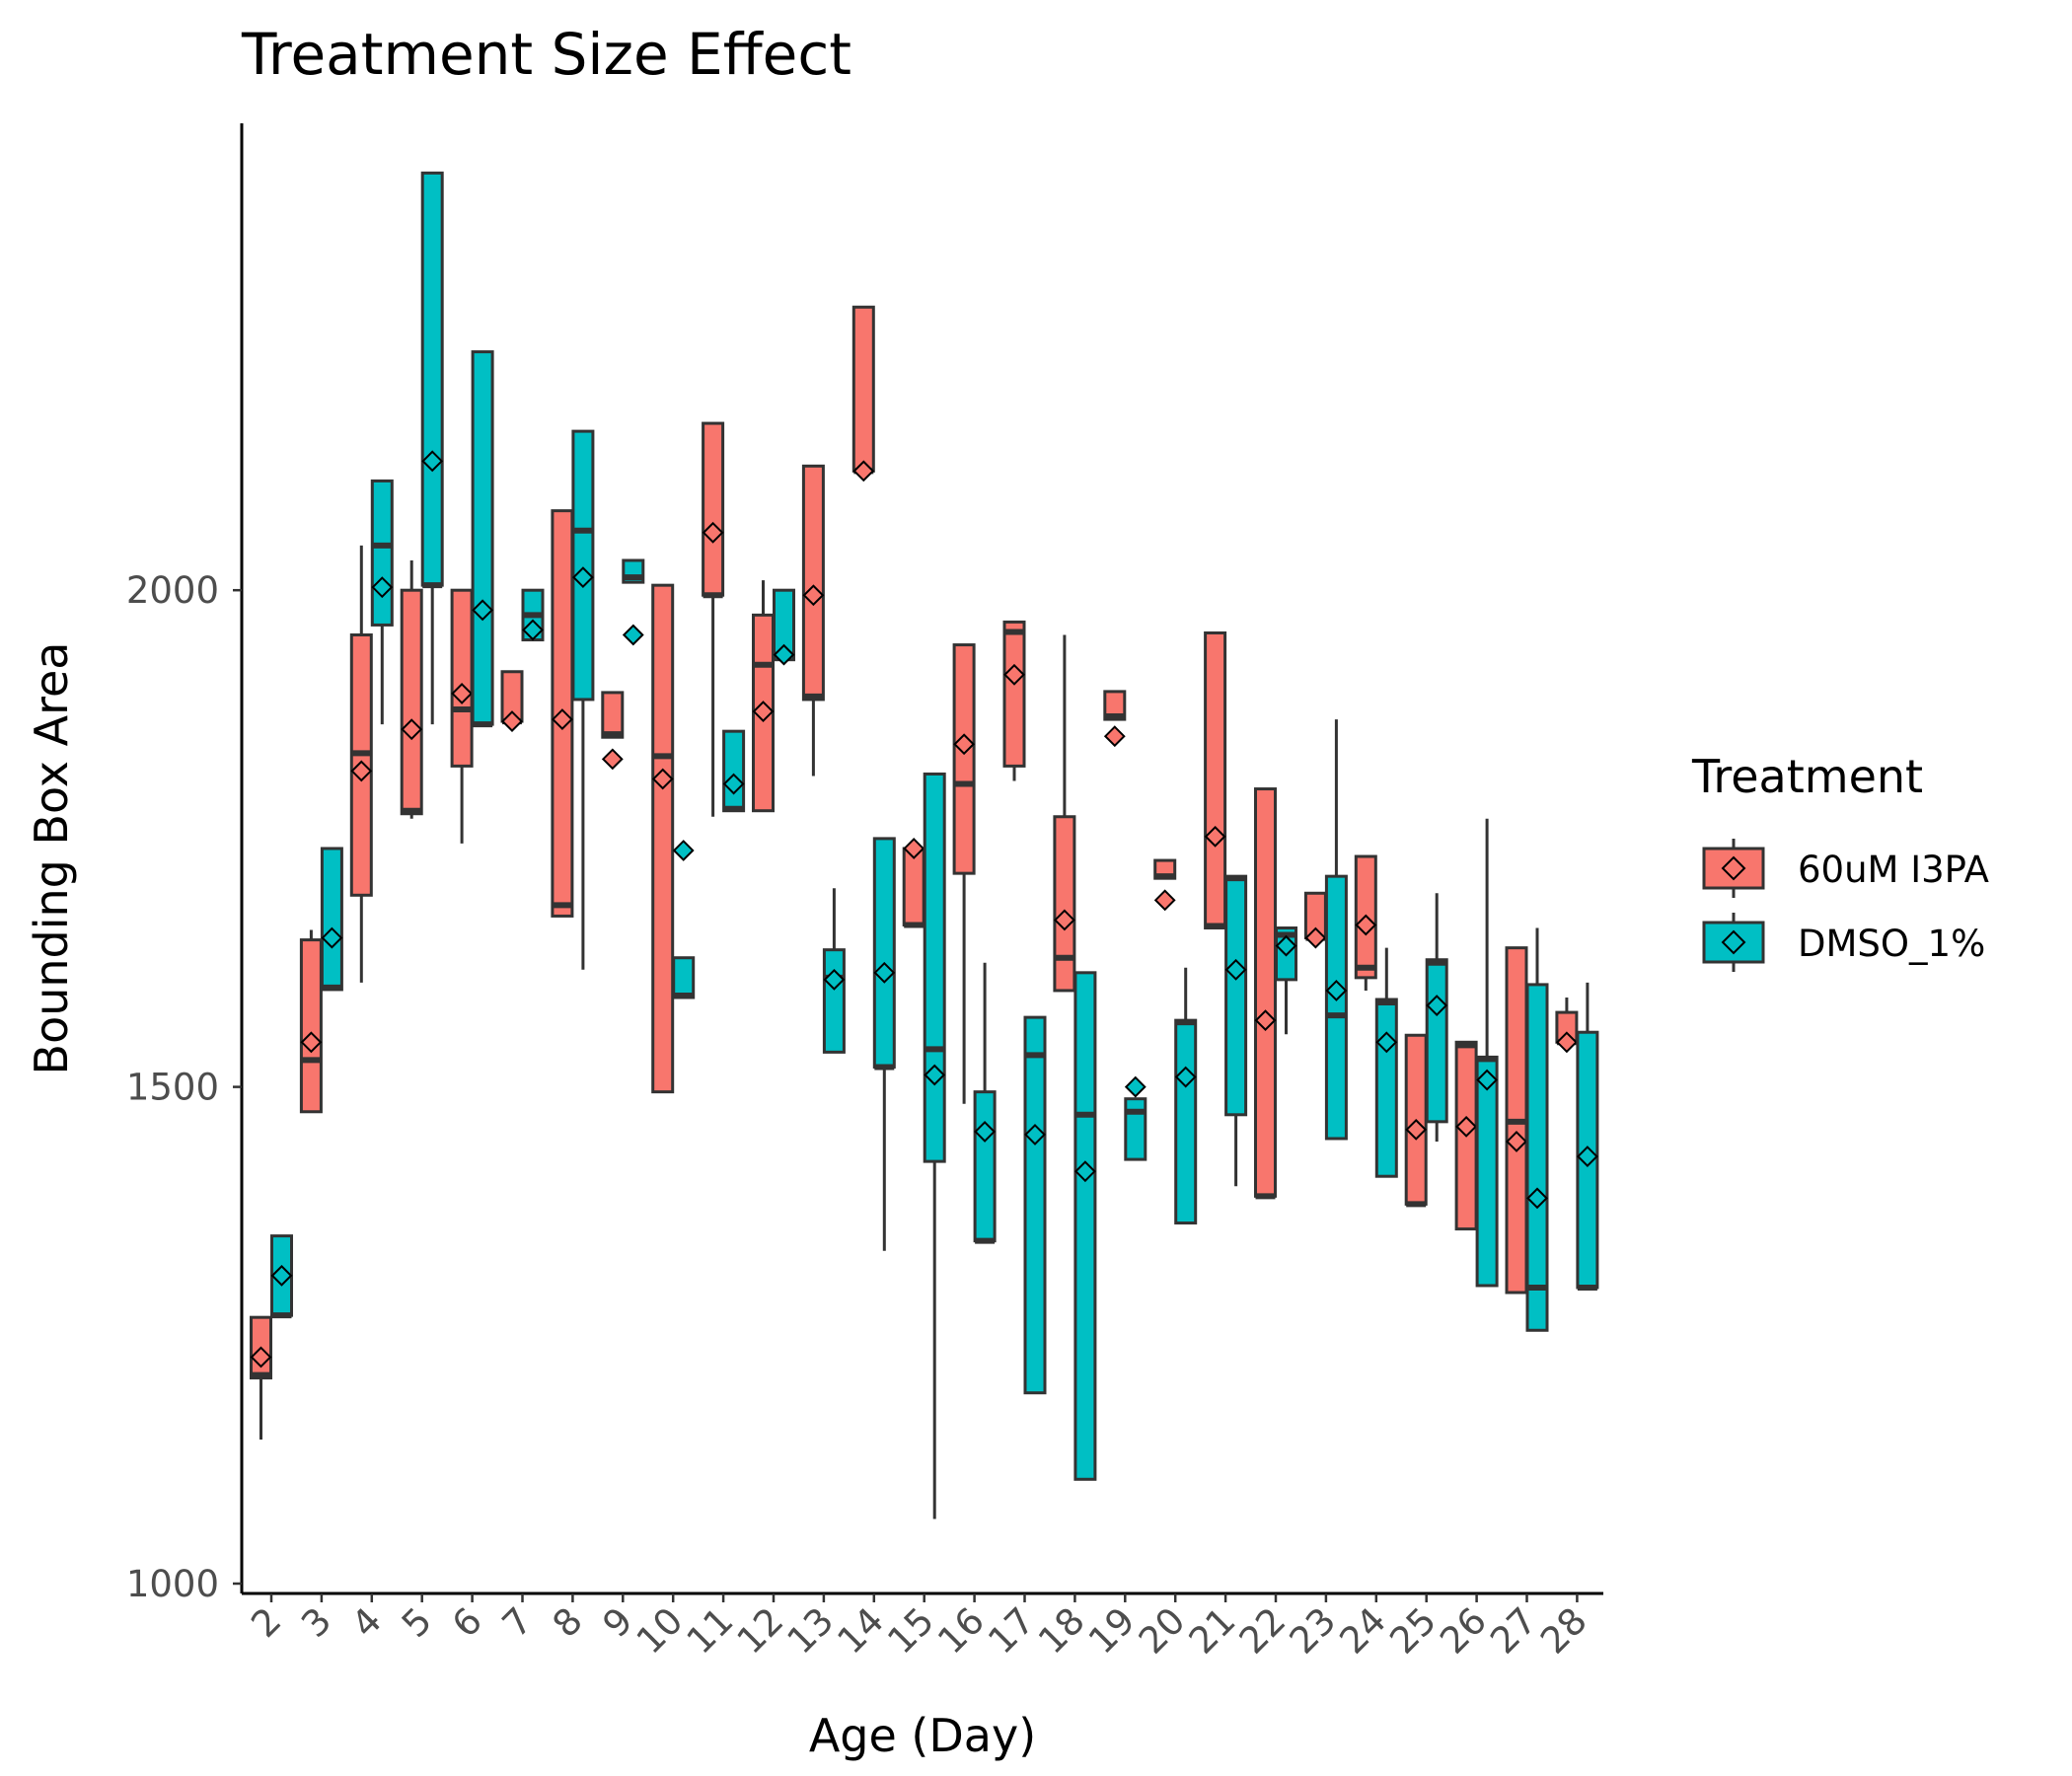  What do you see at coordinates (546, 55) in the screenshot?
I see `chart-title: Treatment Size Effect` at bounding box center [546, 55].